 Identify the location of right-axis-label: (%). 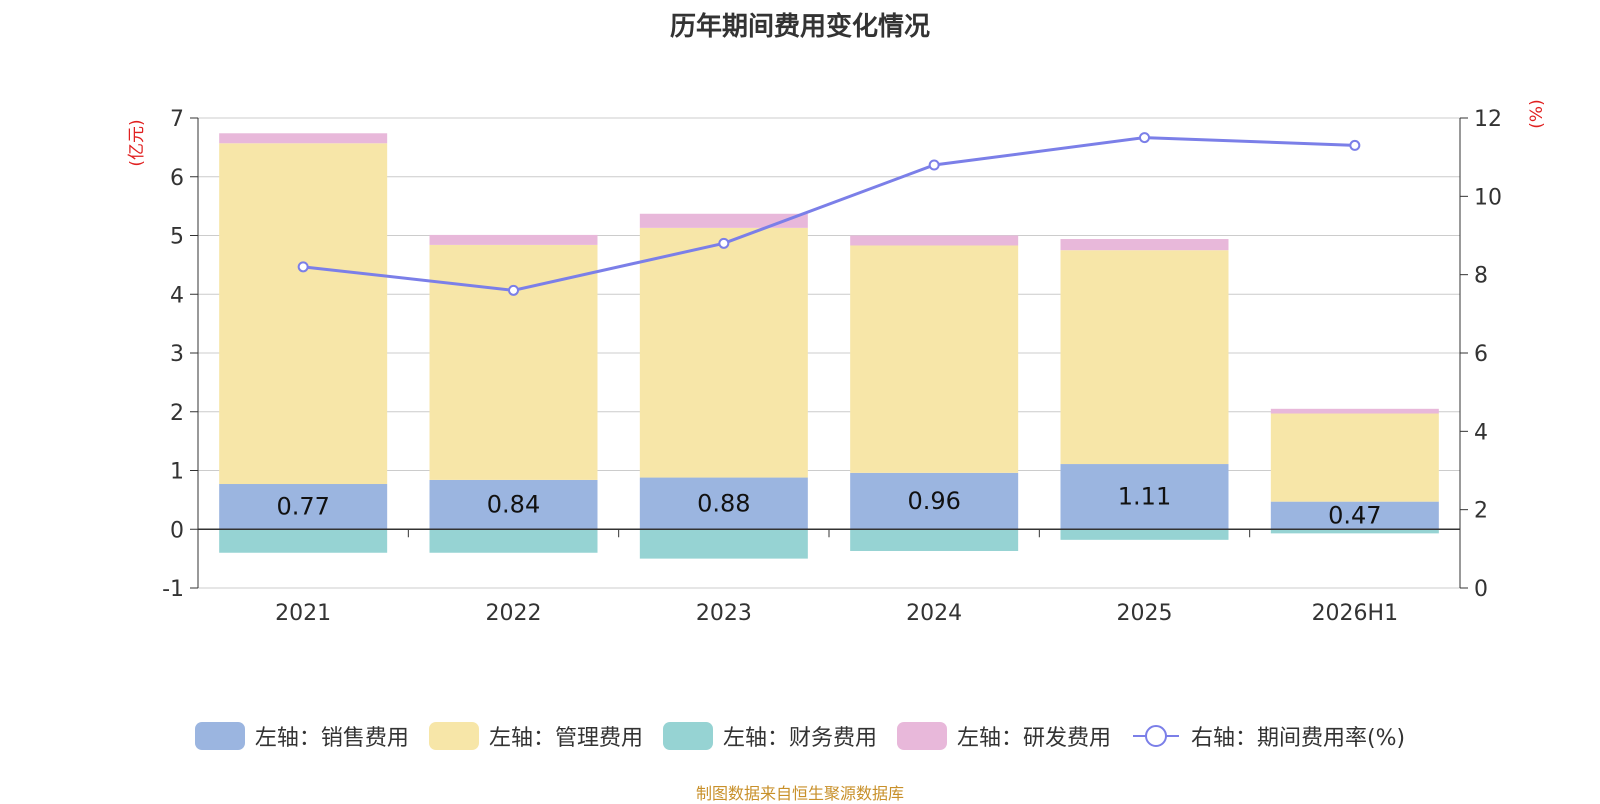
(1537, 113).